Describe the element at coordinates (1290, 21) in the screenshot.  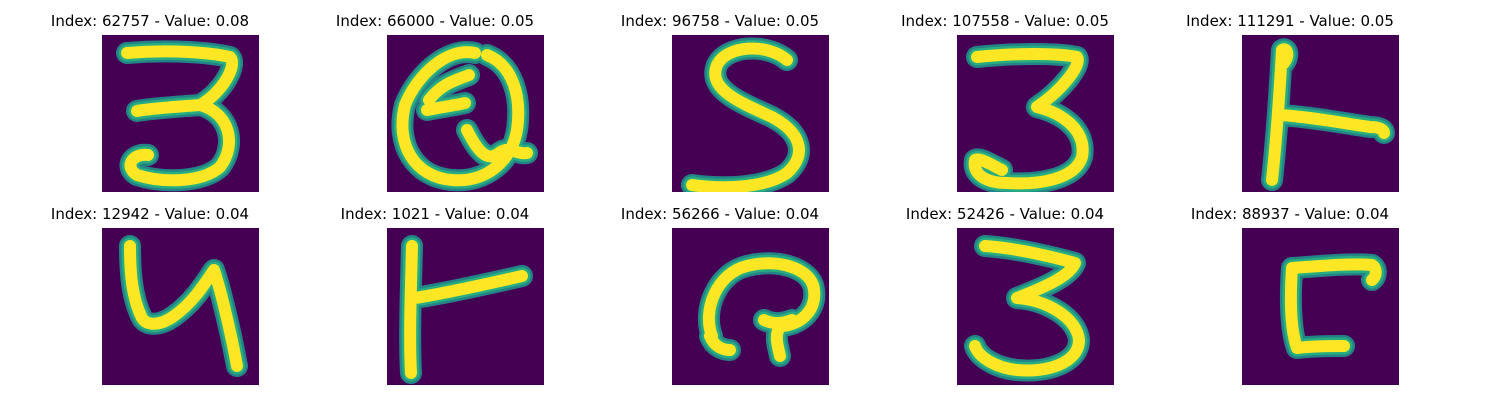
I see `panel-title: Index: 111291 - Value: 0.05` at that location.